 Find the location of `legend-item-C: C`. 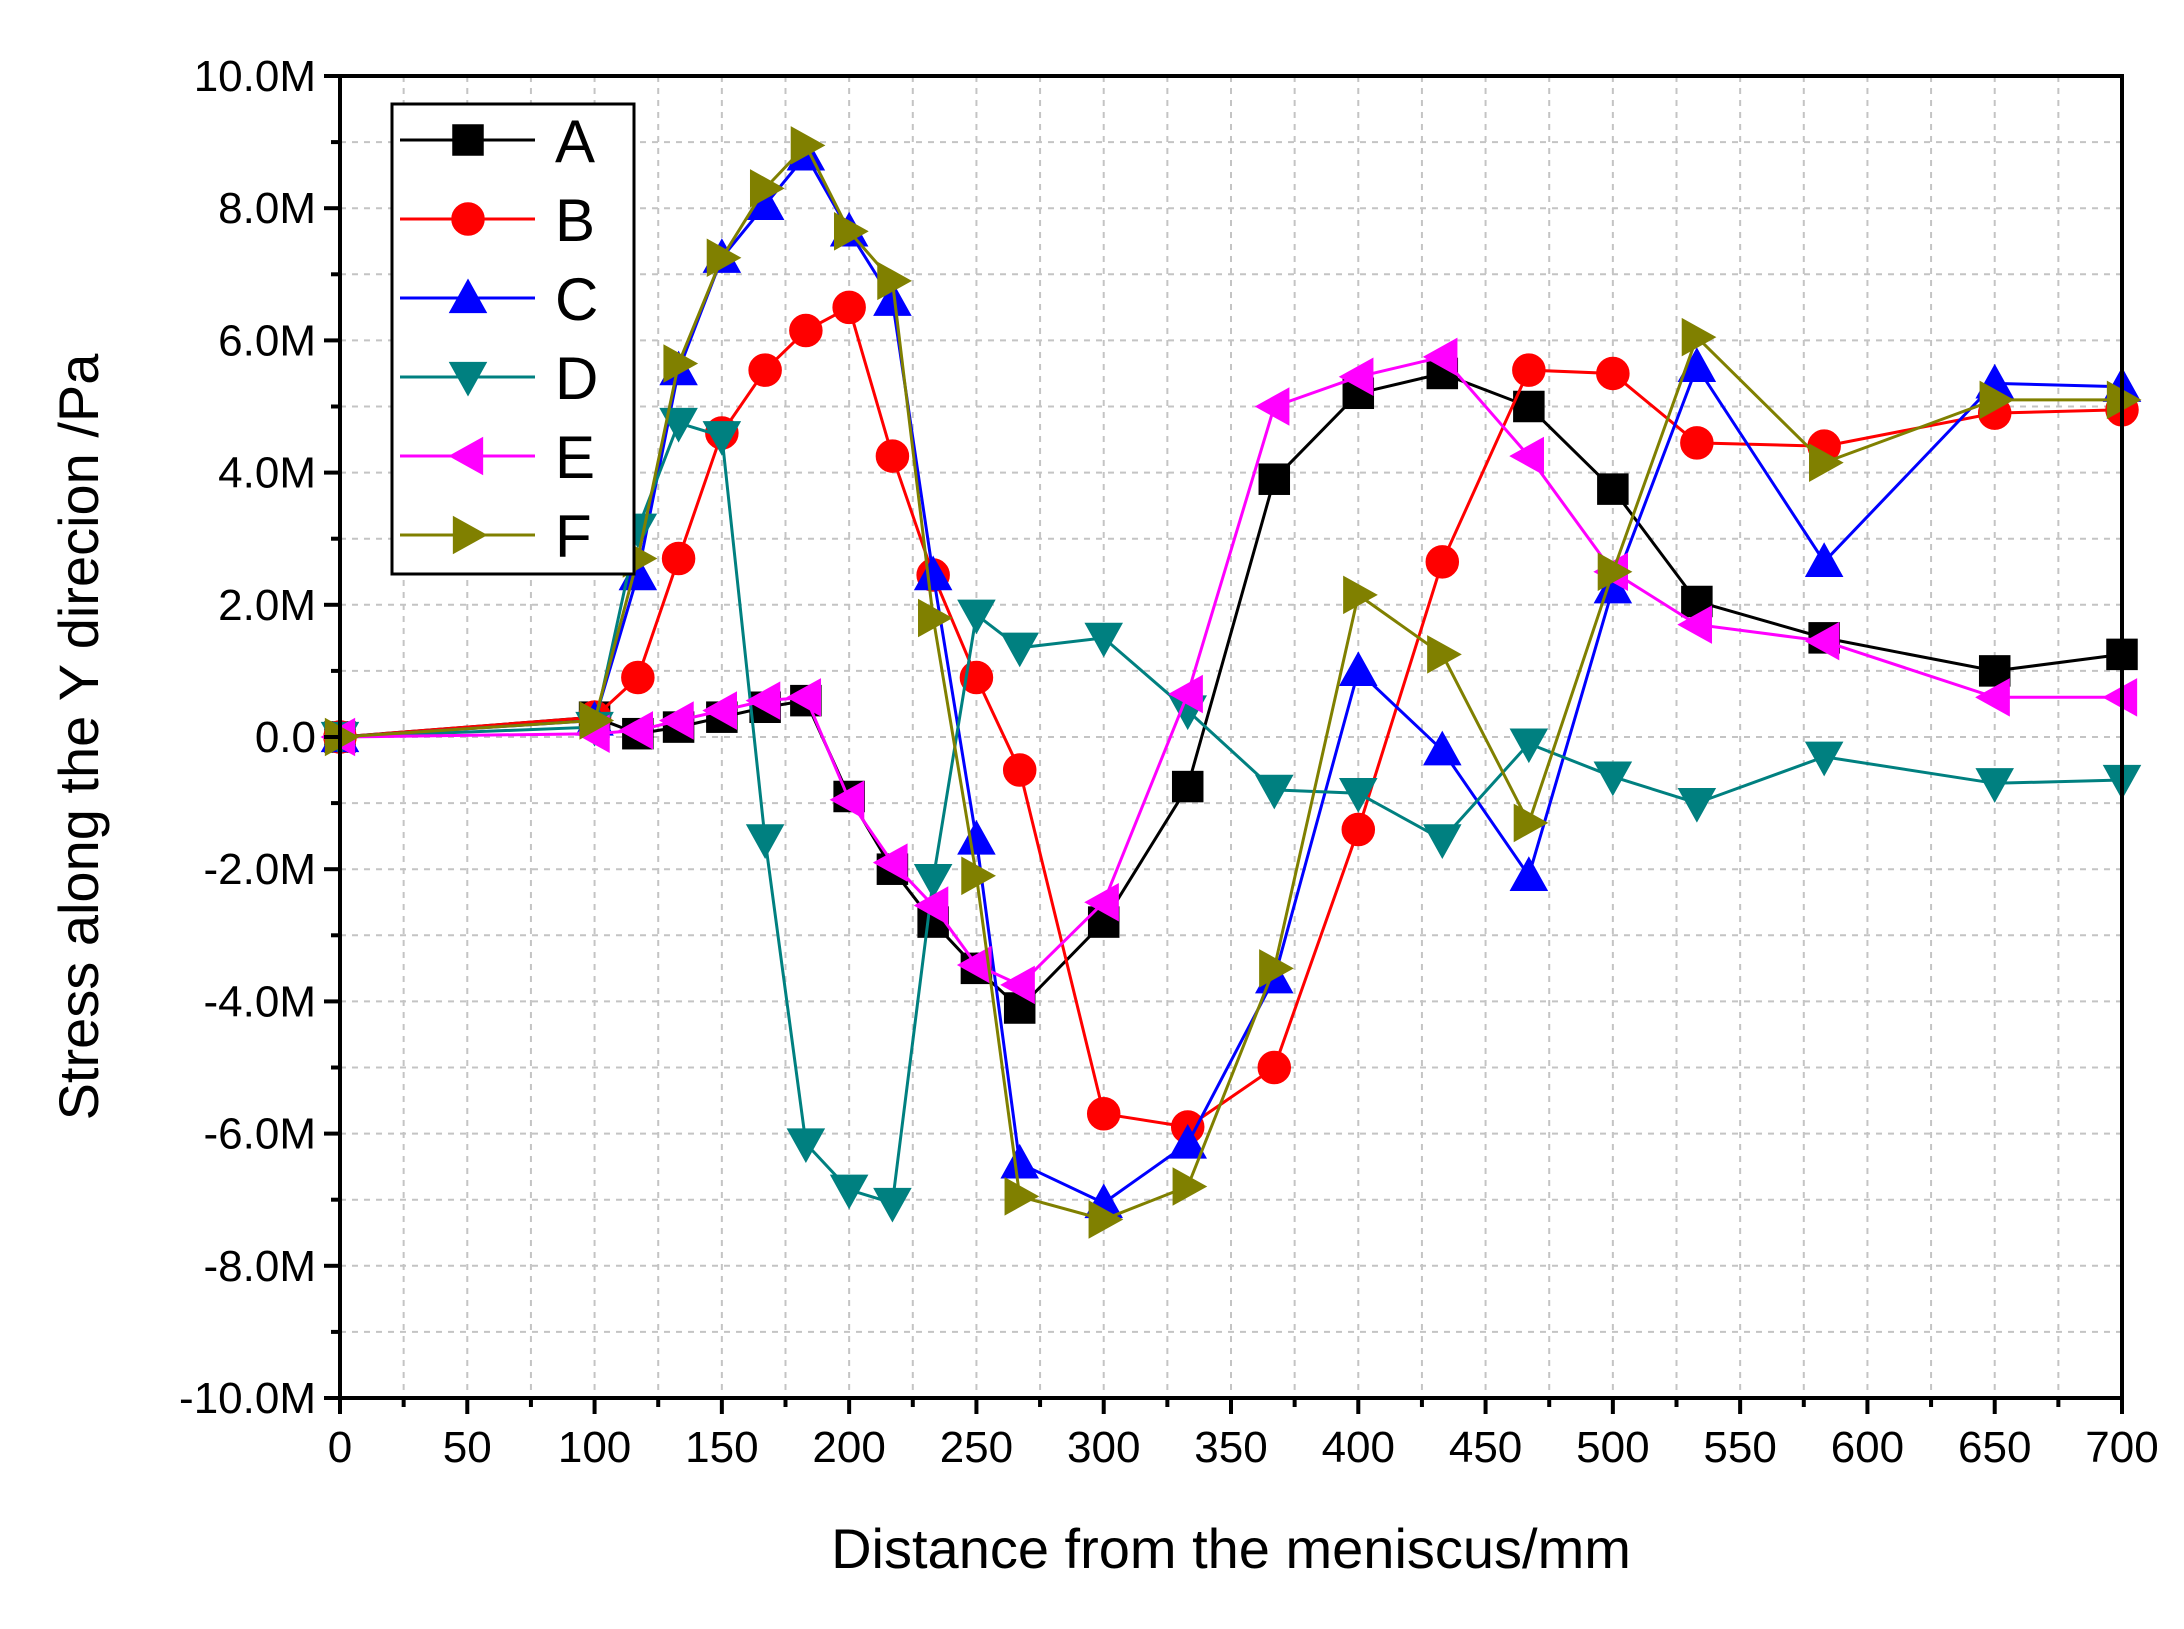

legend-item-C: C is located at coordinates (499, 299).